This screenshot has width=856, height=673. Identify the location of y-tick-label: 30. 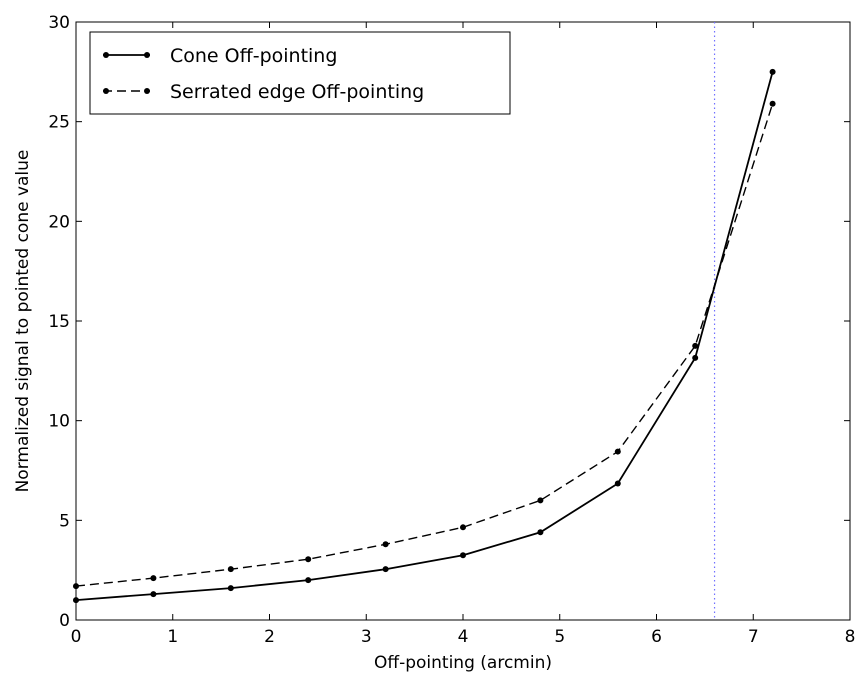
(59, 23).